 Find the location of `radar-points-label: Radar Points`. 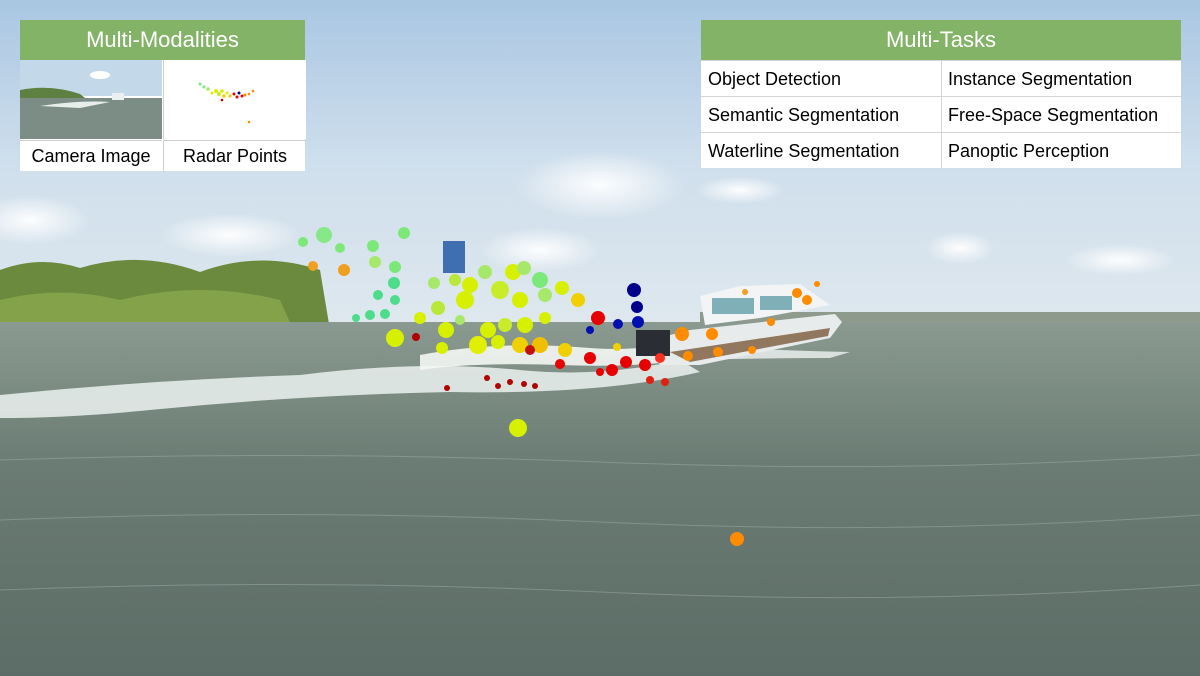

radar-points-label: Radar Points is located at coordinates (234, 155).